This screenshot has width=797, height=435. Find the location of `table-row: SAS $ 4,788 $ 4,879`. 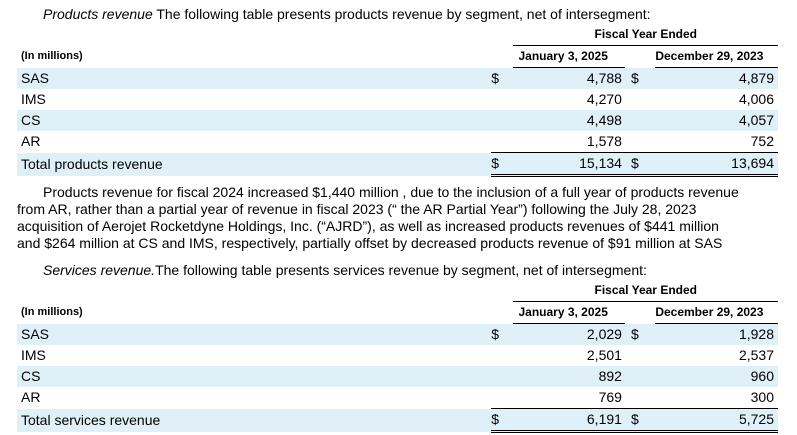

table-row: SAS $ 4,788 $ 4,879 is located at coordinates (397, 78).